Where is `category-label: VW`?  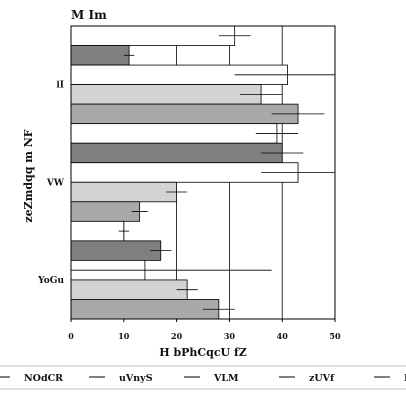
category-label: VW is located at coordinates (55, 183).